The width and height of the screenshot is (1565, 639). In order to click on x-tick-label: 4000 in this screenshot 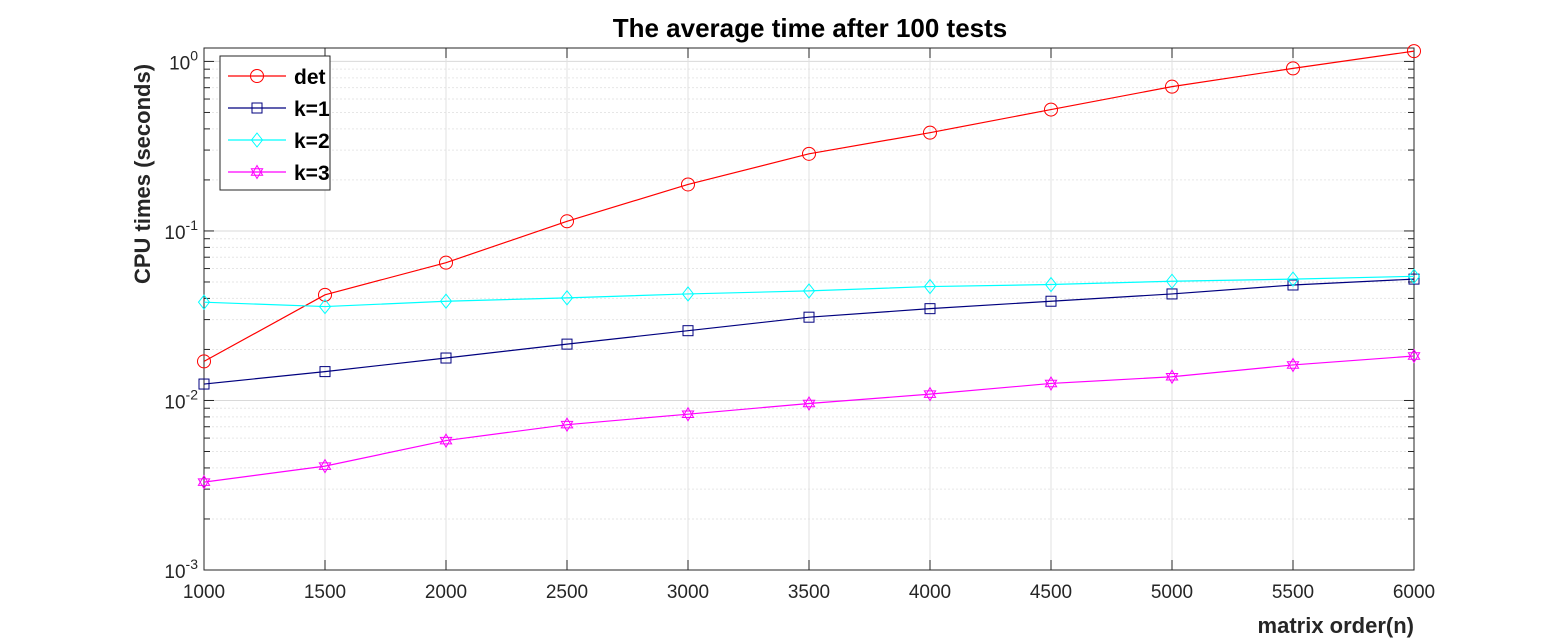, I will do `click(930, 592)`.